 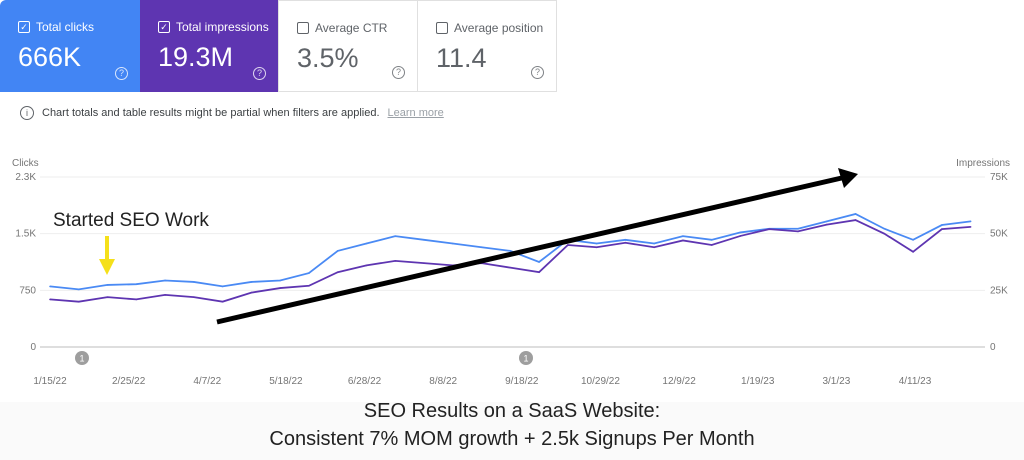 I want to click on total-impressions-card: ✓ Total impressions 19.3M ?, so click(x=209, y=46).